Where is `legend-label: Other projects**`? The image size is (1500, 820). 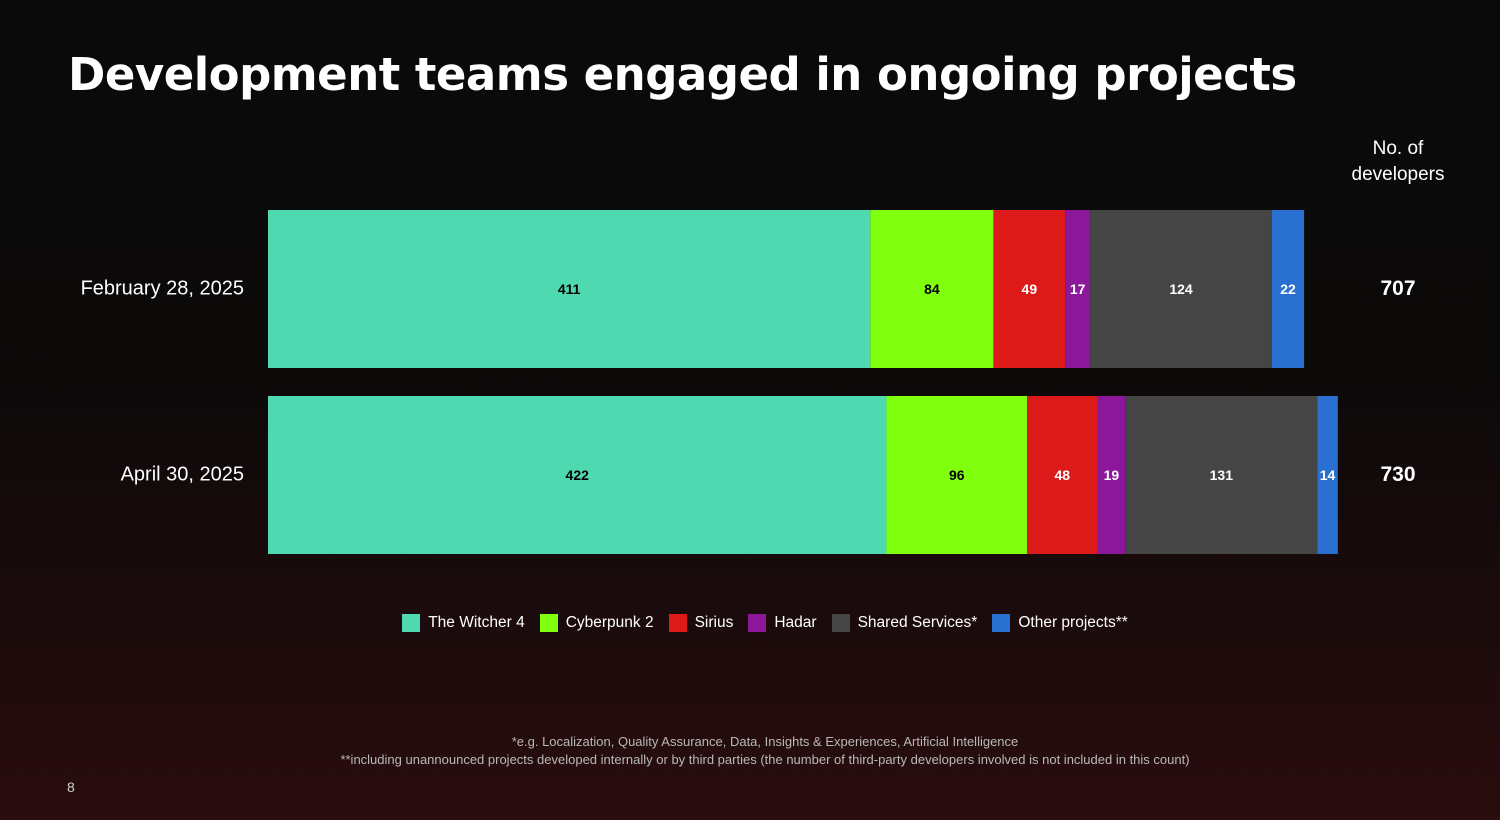
legend-label: Other projects** is located at coordinates (1073, 622).